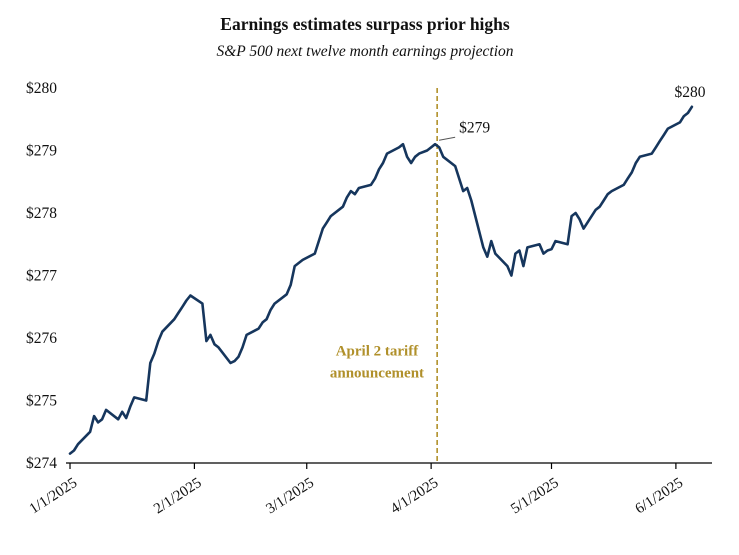 The height and width of the screenshot is (555, 739). I want to click on y-axis-label: $276, so click(41, 338).